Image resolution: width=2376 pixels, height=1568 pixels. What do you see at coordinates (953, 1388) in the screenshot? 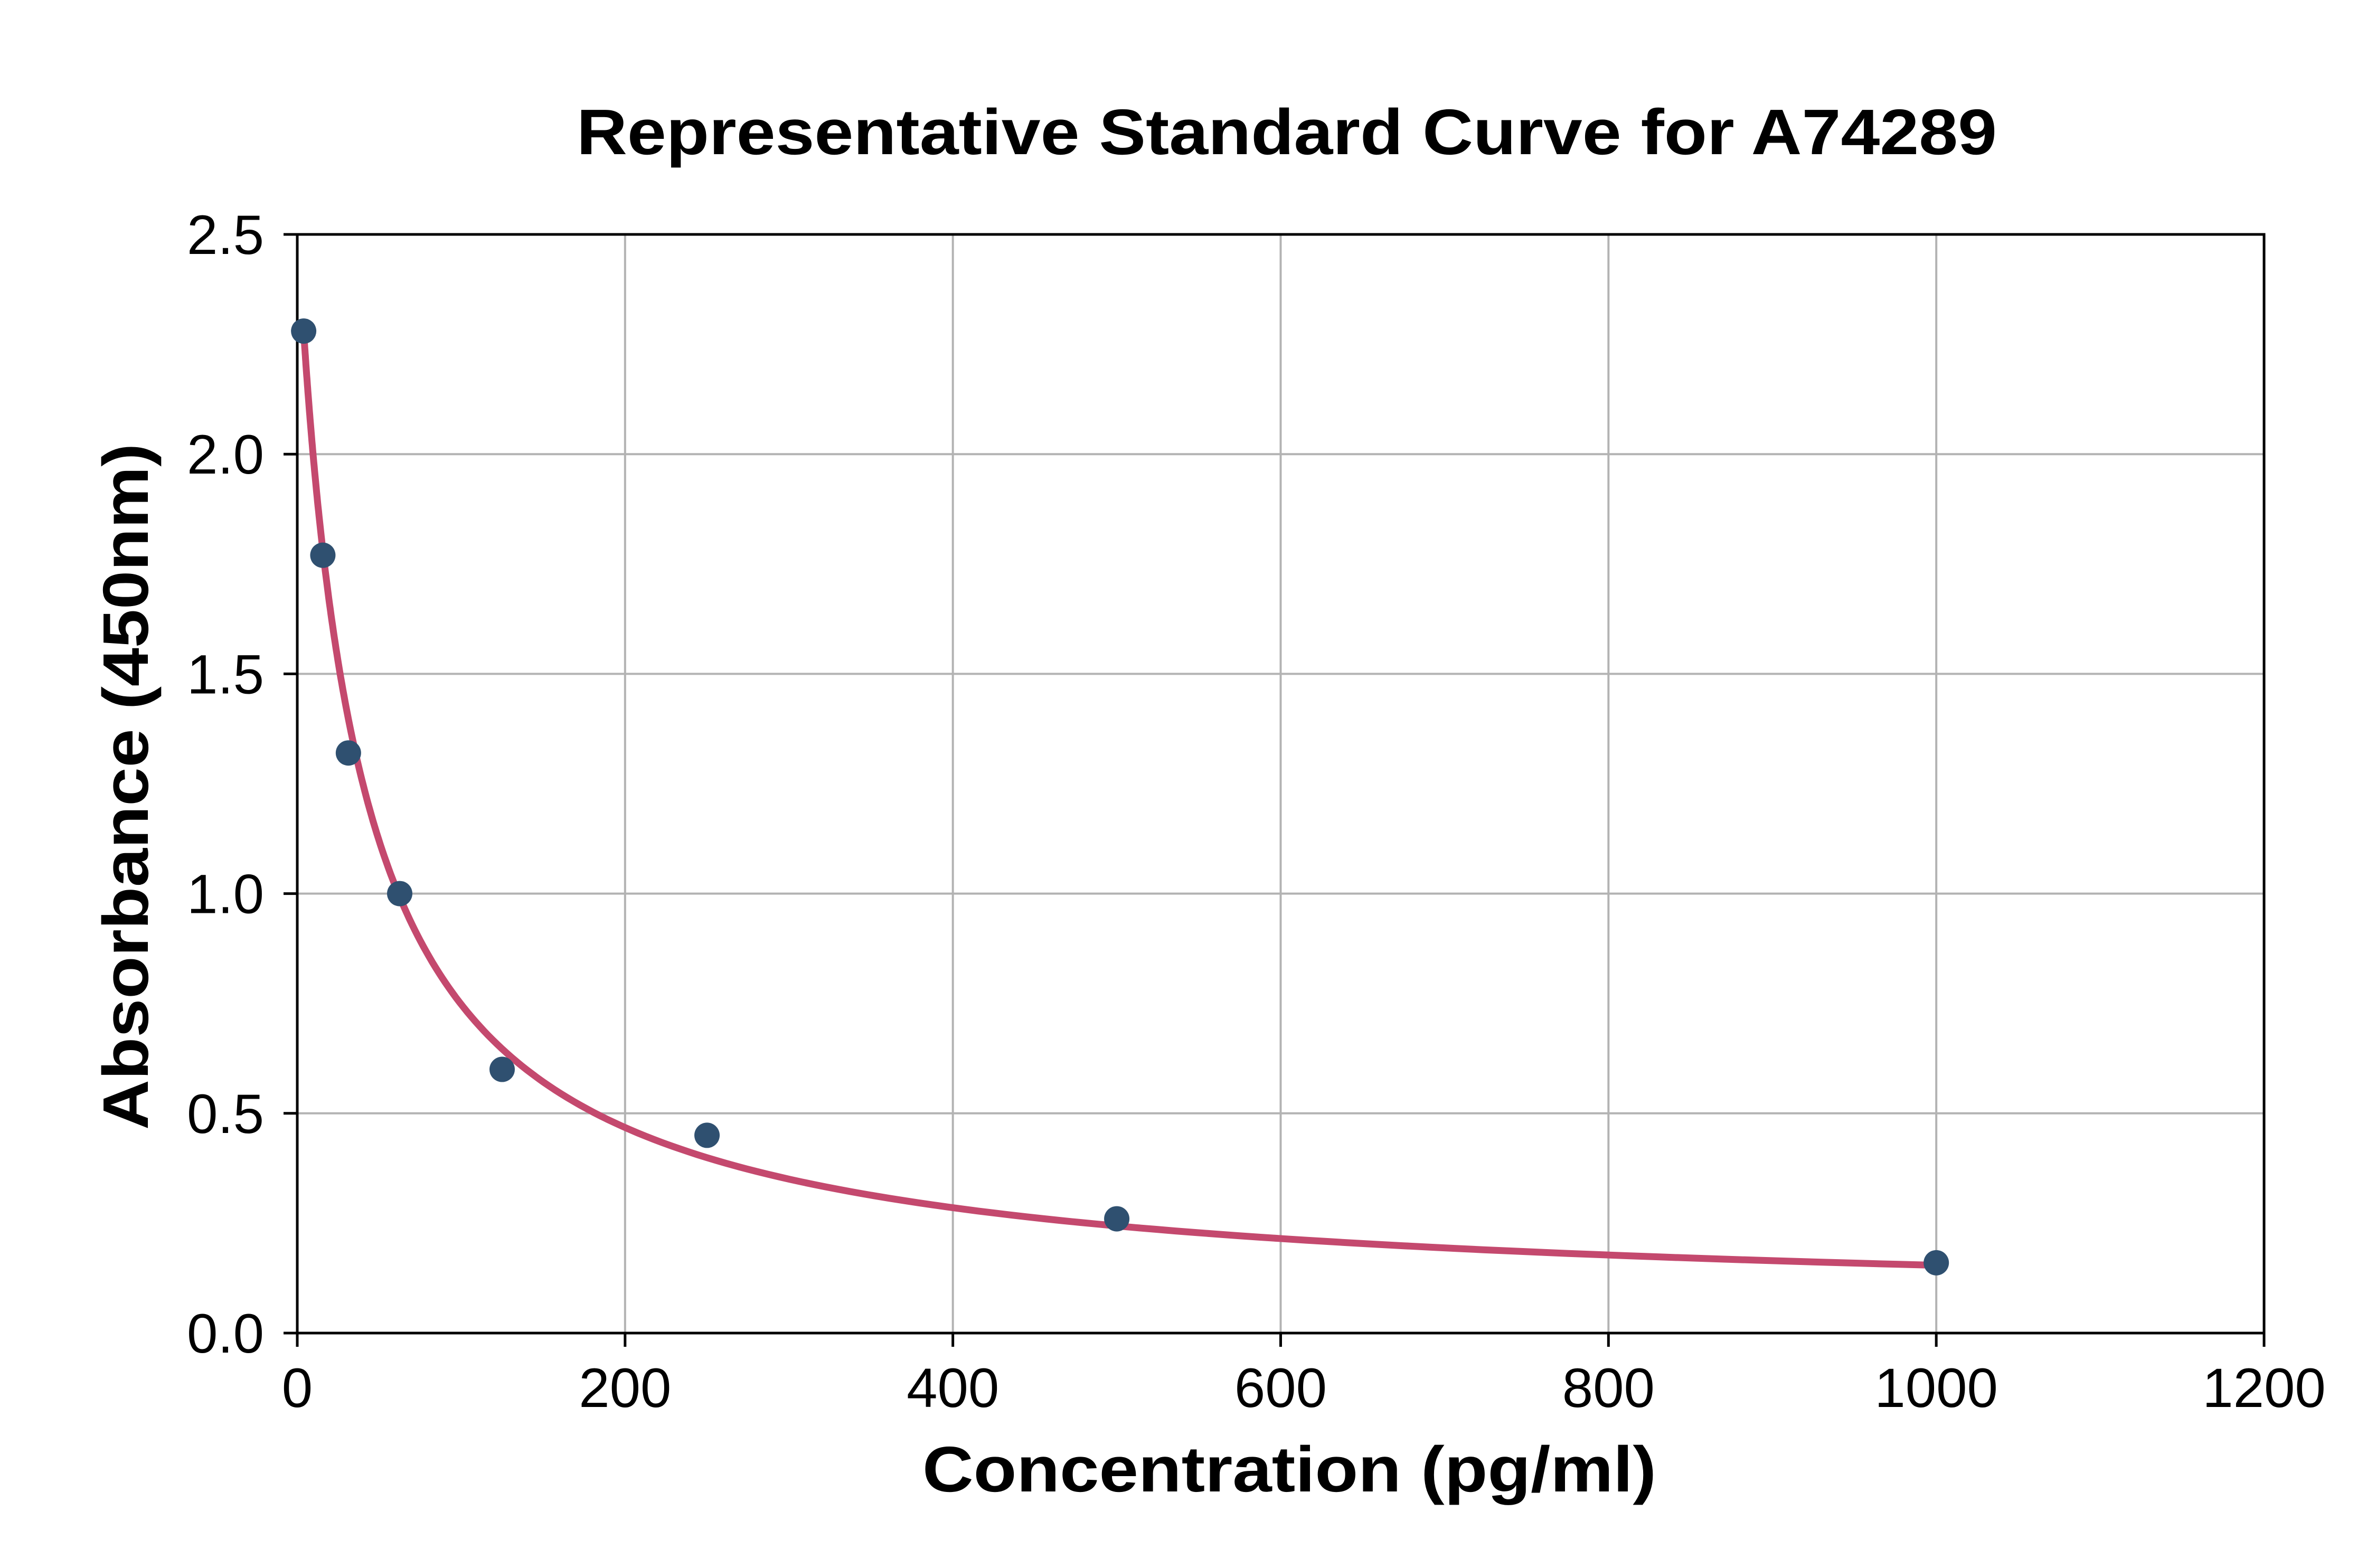
I see `x-tick-label: 400` at bounding box center [953, 1388].